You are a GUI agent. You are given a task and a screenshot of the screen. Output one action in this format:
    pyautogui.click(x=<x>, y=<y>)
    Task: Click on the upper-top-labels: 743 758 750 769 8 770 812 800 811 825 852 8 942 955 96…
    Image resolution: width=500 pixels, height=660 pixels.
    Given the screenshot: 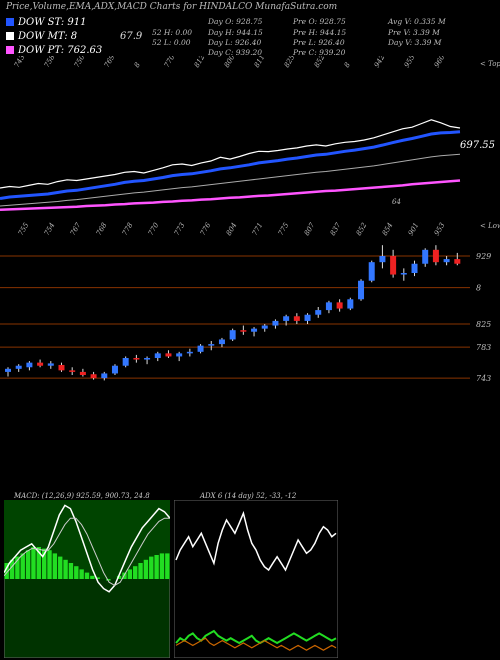 What is the action you would take?
    pyautogui.click(x=230, y=62)
    